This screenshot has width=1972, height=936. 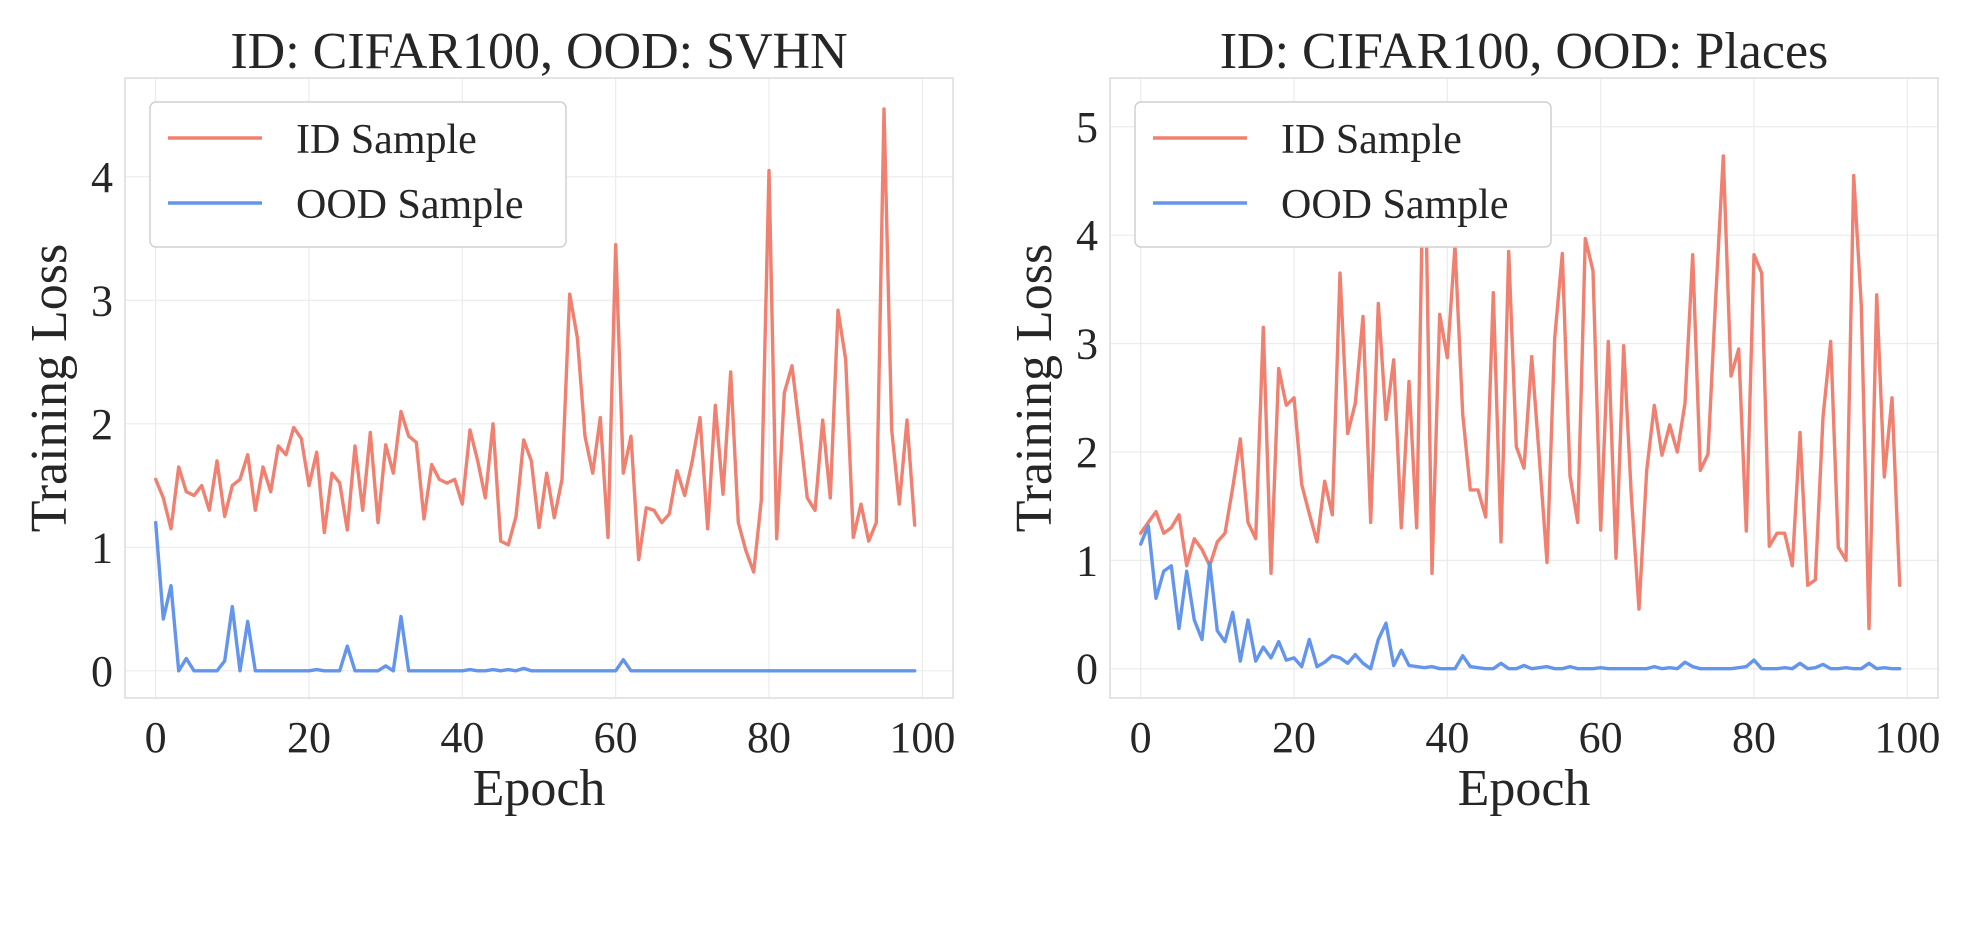 I want to click on y-axis-ticks: 0 1 2 3 4, so click(x=102, y=424).